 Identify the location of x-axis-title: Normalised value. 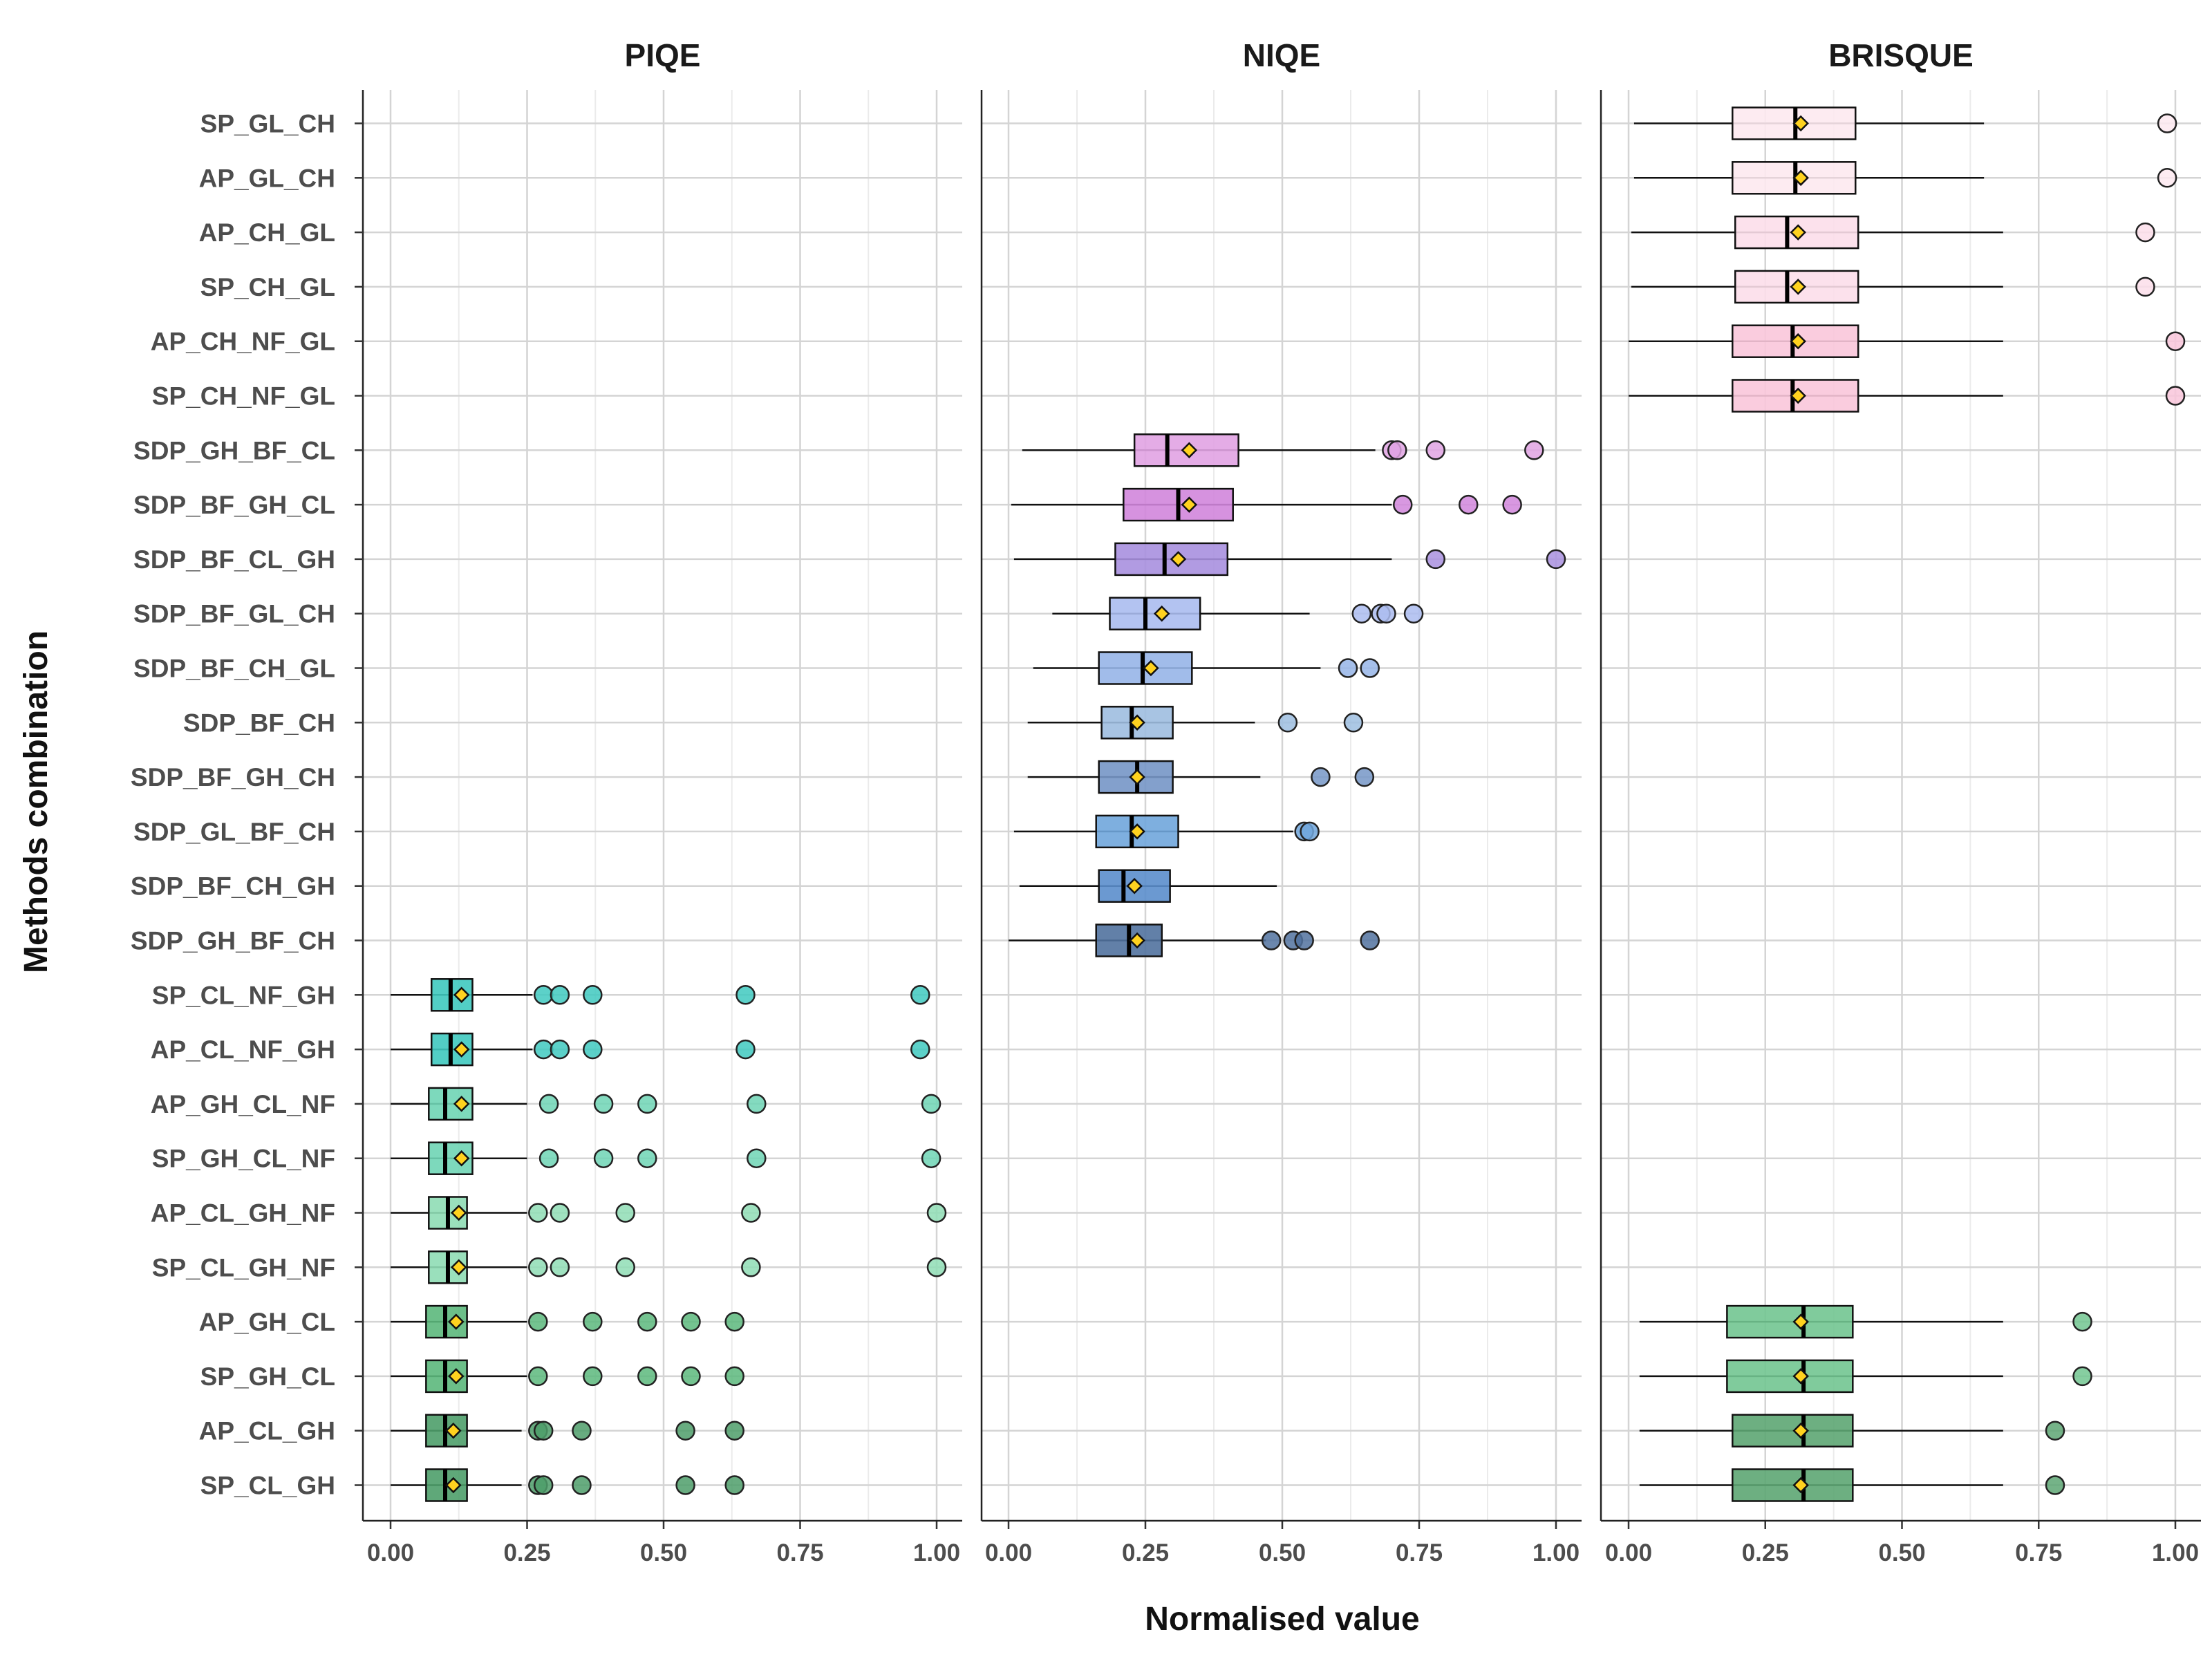
(1282, 1619).